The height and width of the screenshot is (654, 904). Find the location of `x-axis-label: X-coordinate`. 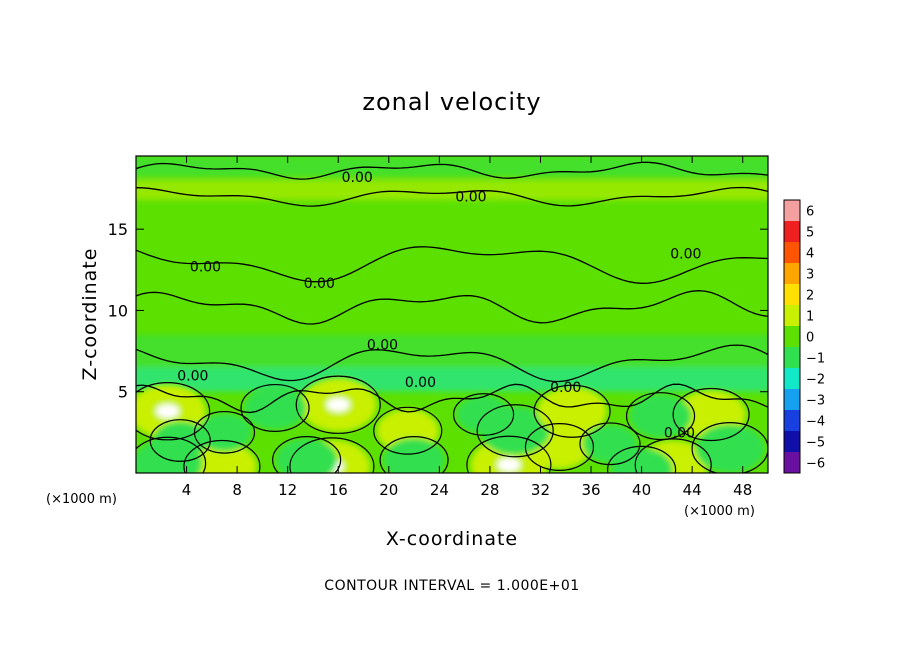

x-axis-label: X-coordinate is located at coordinates (452, 539).